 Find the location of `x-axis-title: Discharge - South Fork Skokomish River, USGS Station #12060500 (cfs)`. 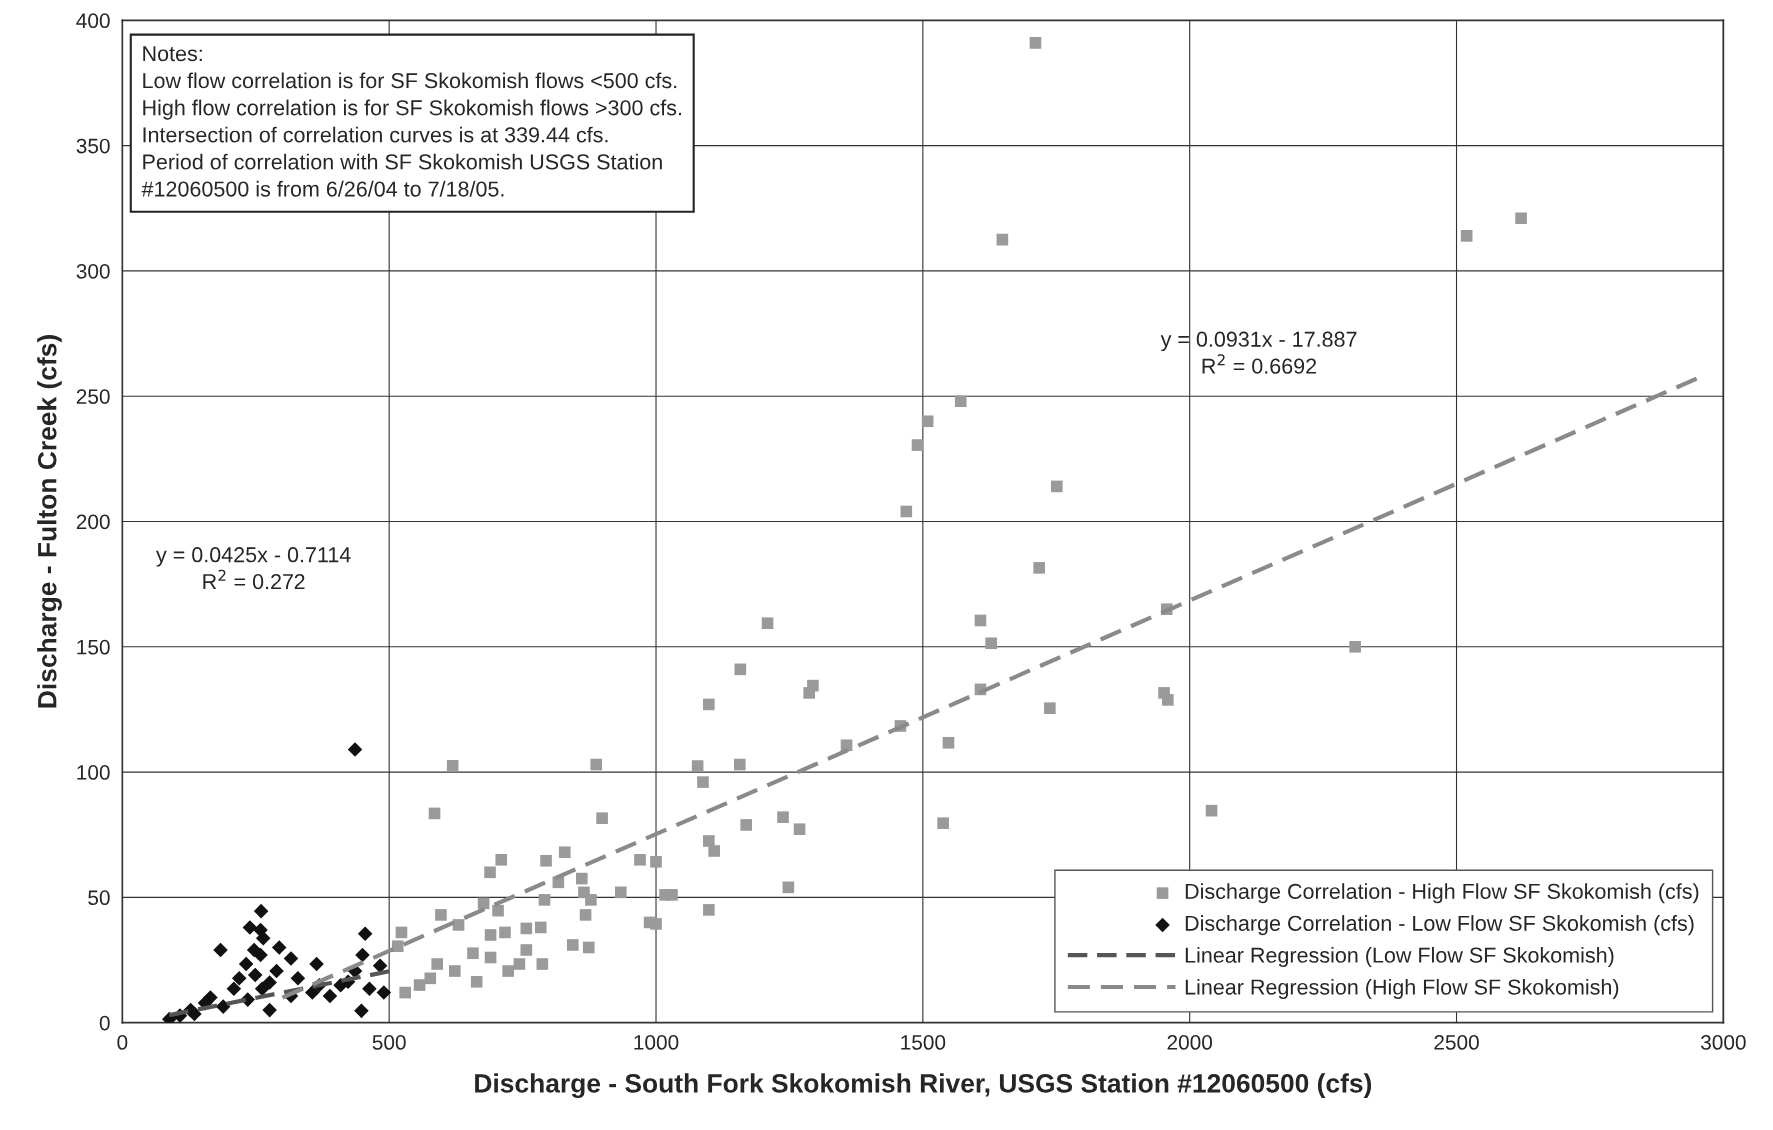

x-axis-title: Discharge - South Fork Skokomish River, USGS Station #12060500 (cfs) is located at coordinates (923, 1086).